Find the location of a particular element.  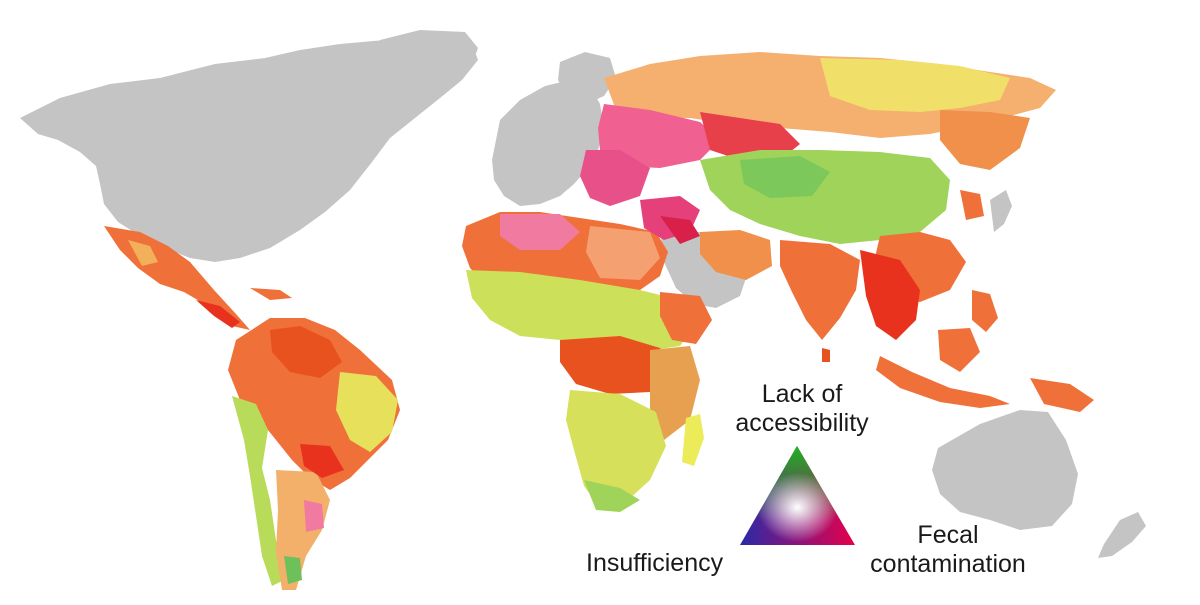

legend-triangle-white-center is located at coordinates (797, 495).